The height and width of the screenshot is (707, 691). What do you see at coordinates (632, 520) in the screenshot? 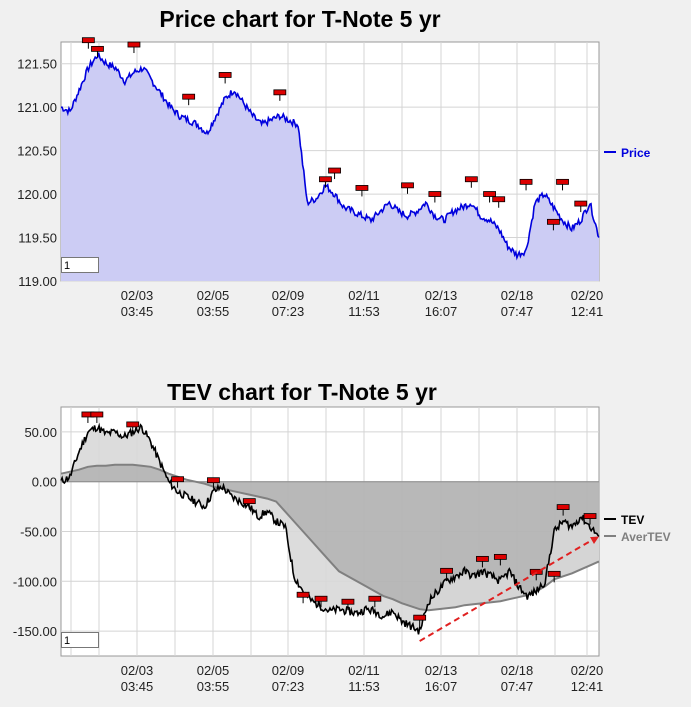
I see `tev-legend-label: TEV` at bounding box center [632, 520].